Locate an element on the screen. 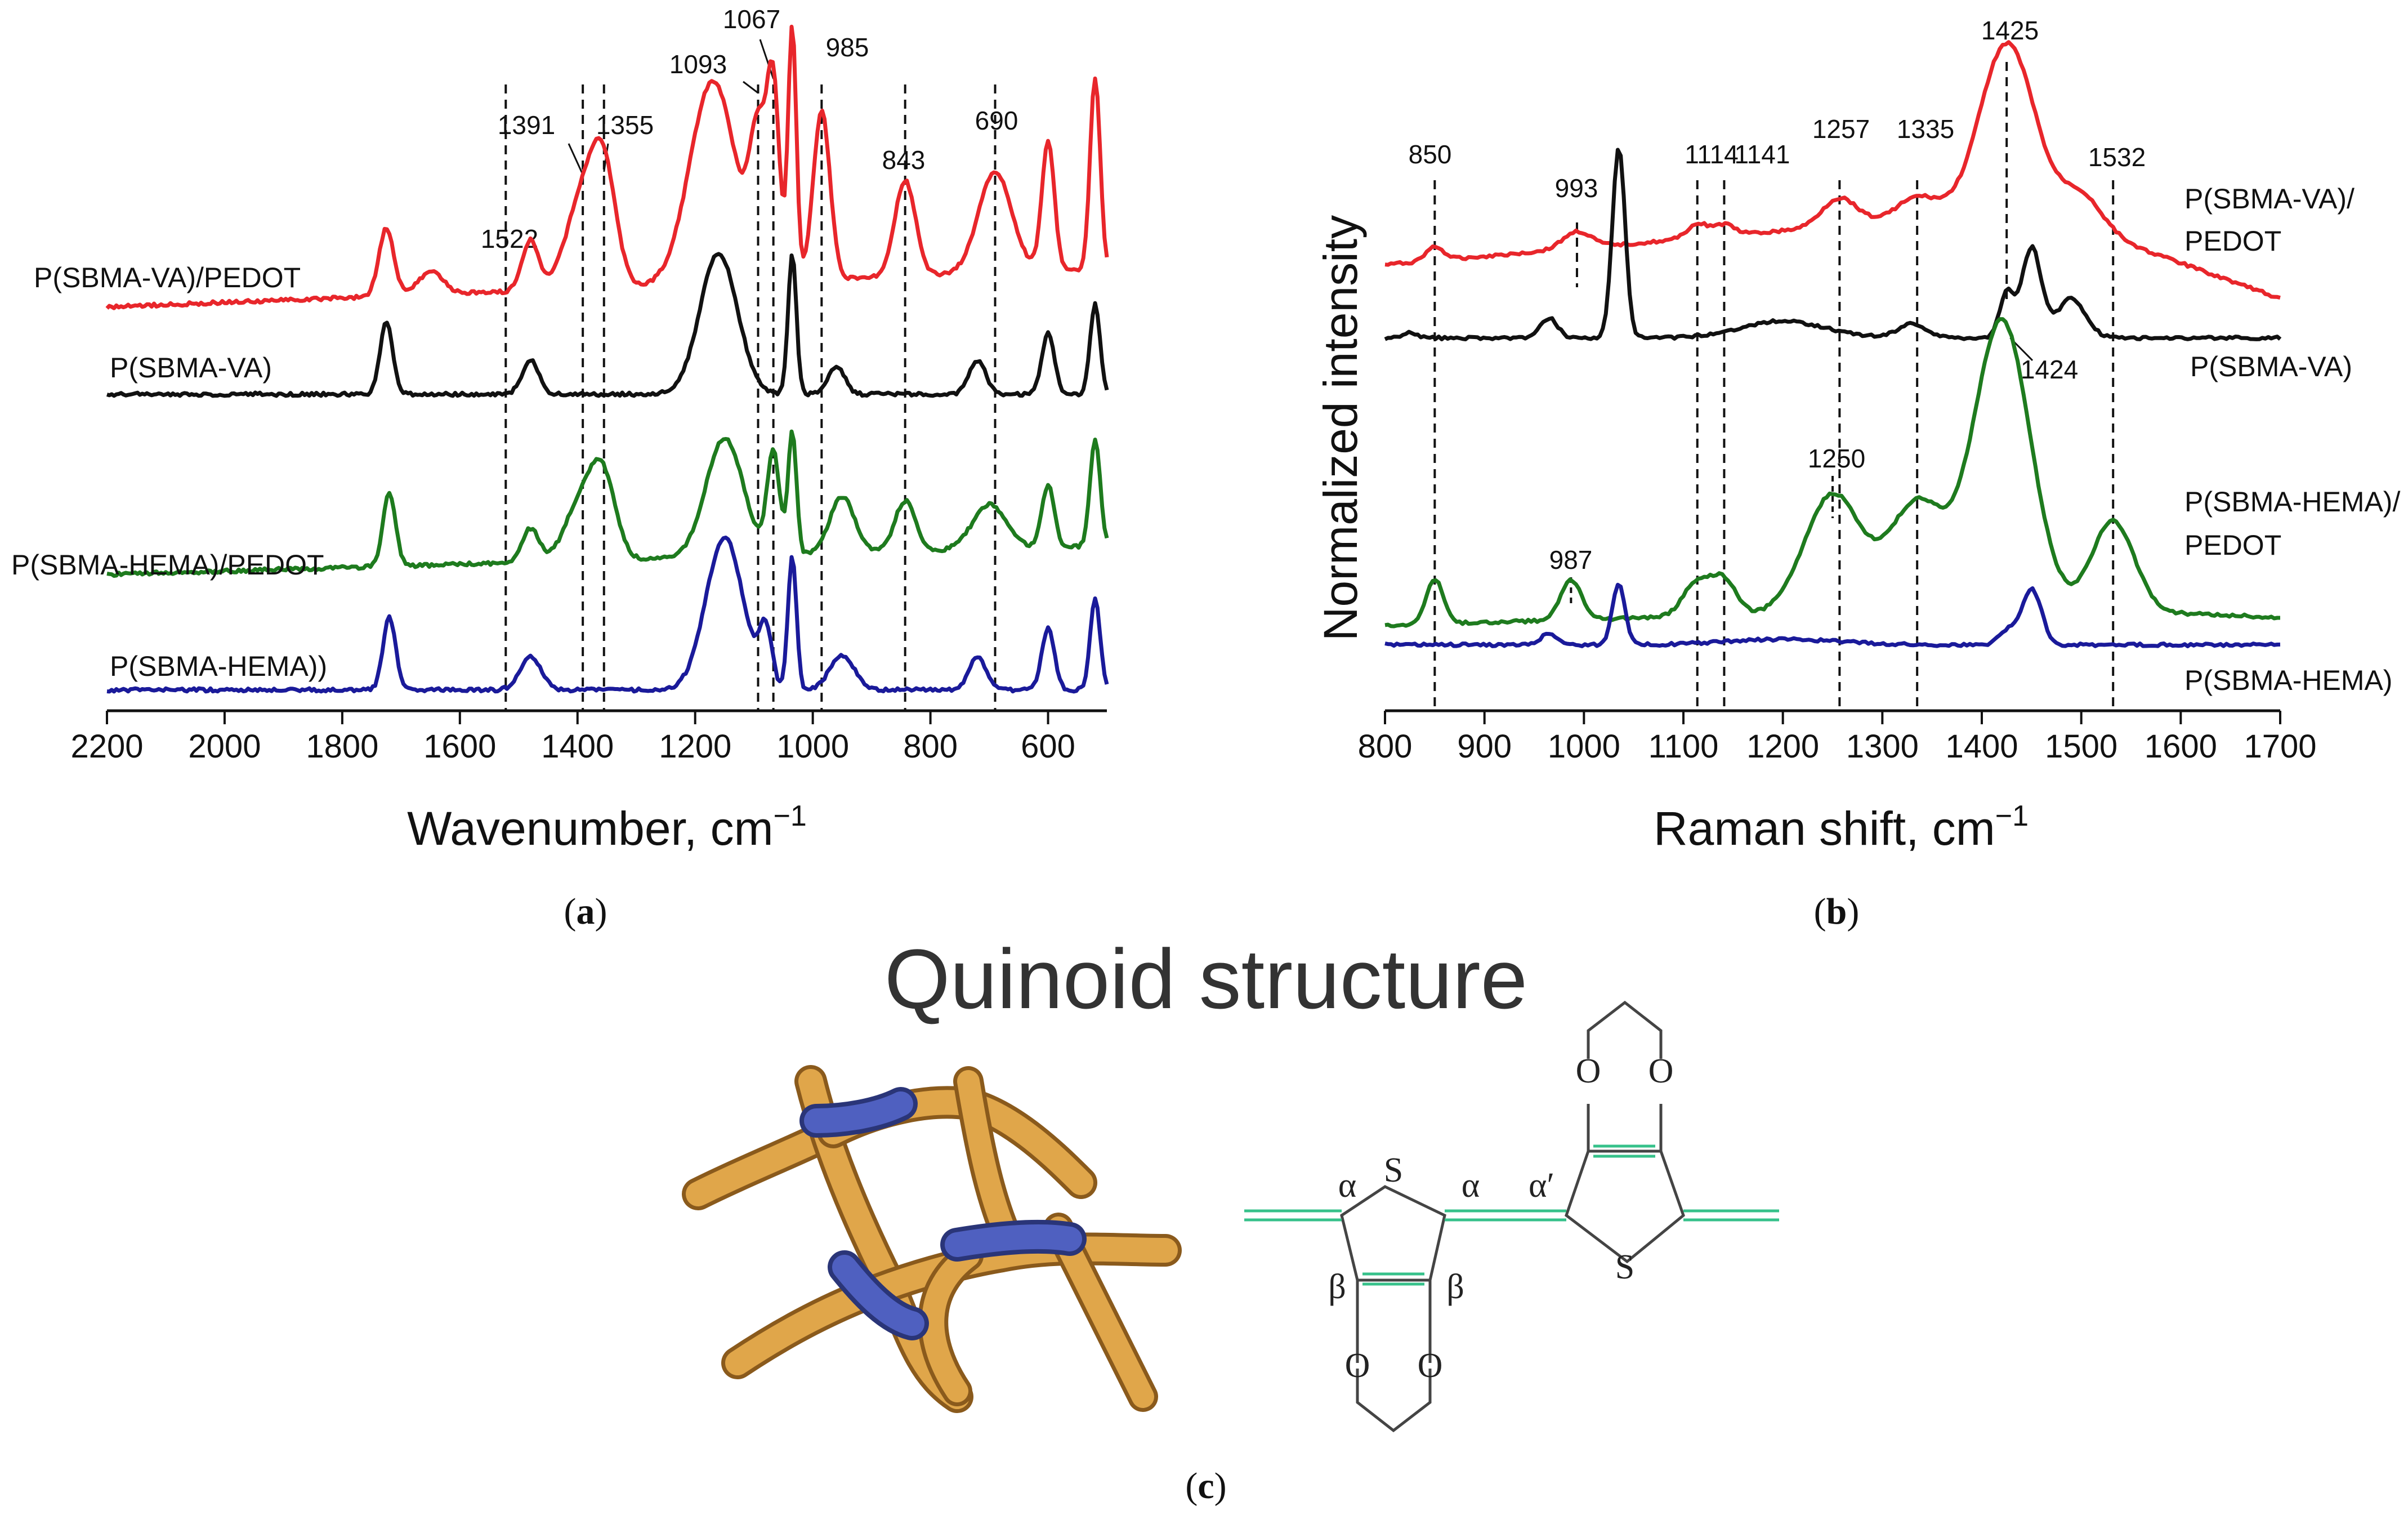  b-marker-label-1141: 1141 is located at coordinates (1763, 154).